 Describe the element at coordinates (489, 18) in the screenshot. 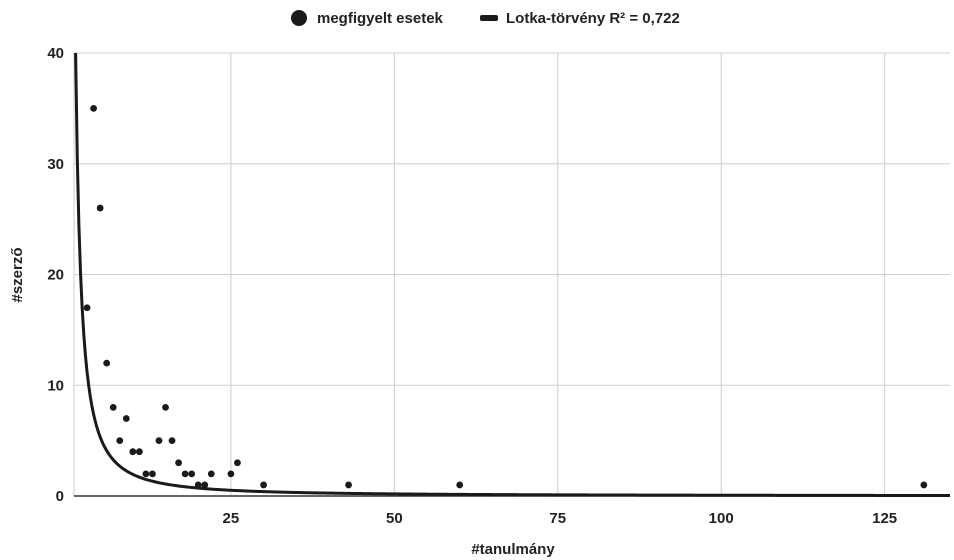

I see `legend-line-marker` at that location.